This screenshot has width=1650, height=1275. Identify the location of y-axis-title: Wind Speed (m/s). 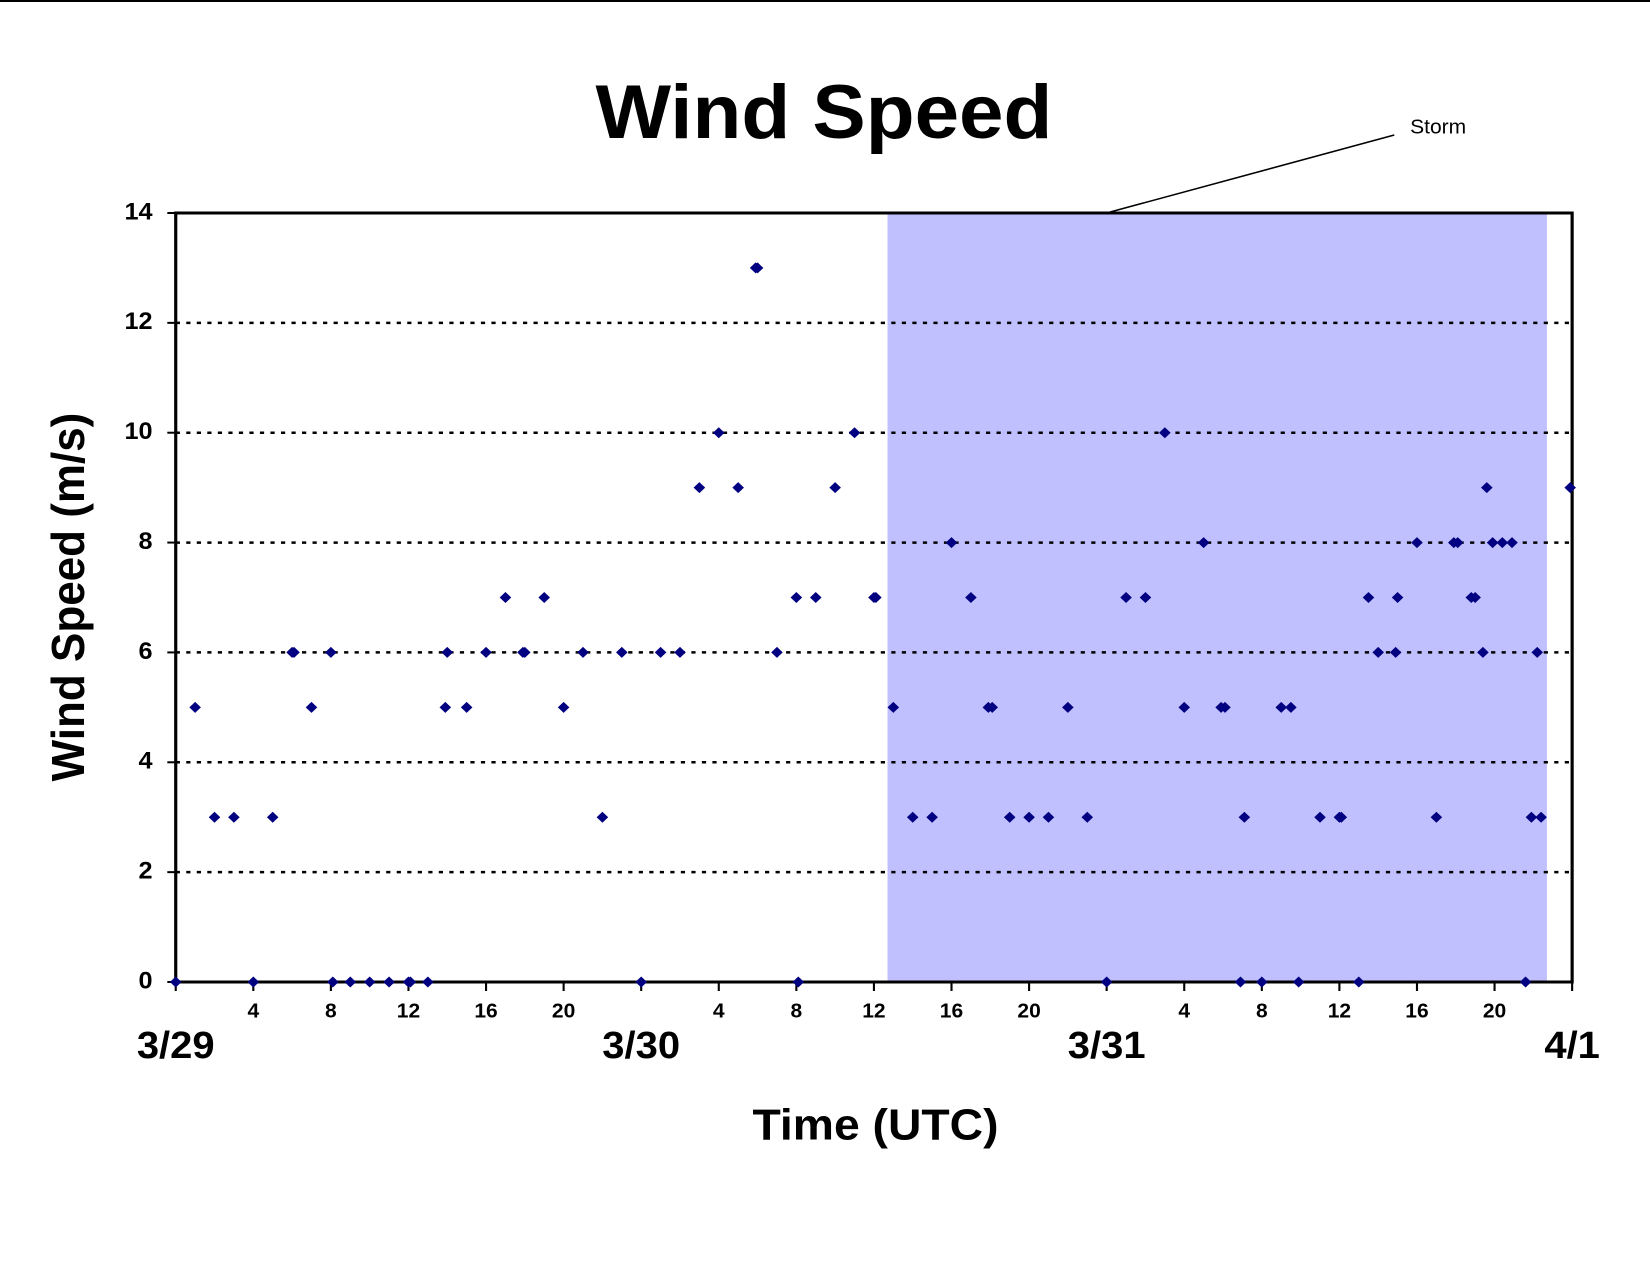
(68, 597).